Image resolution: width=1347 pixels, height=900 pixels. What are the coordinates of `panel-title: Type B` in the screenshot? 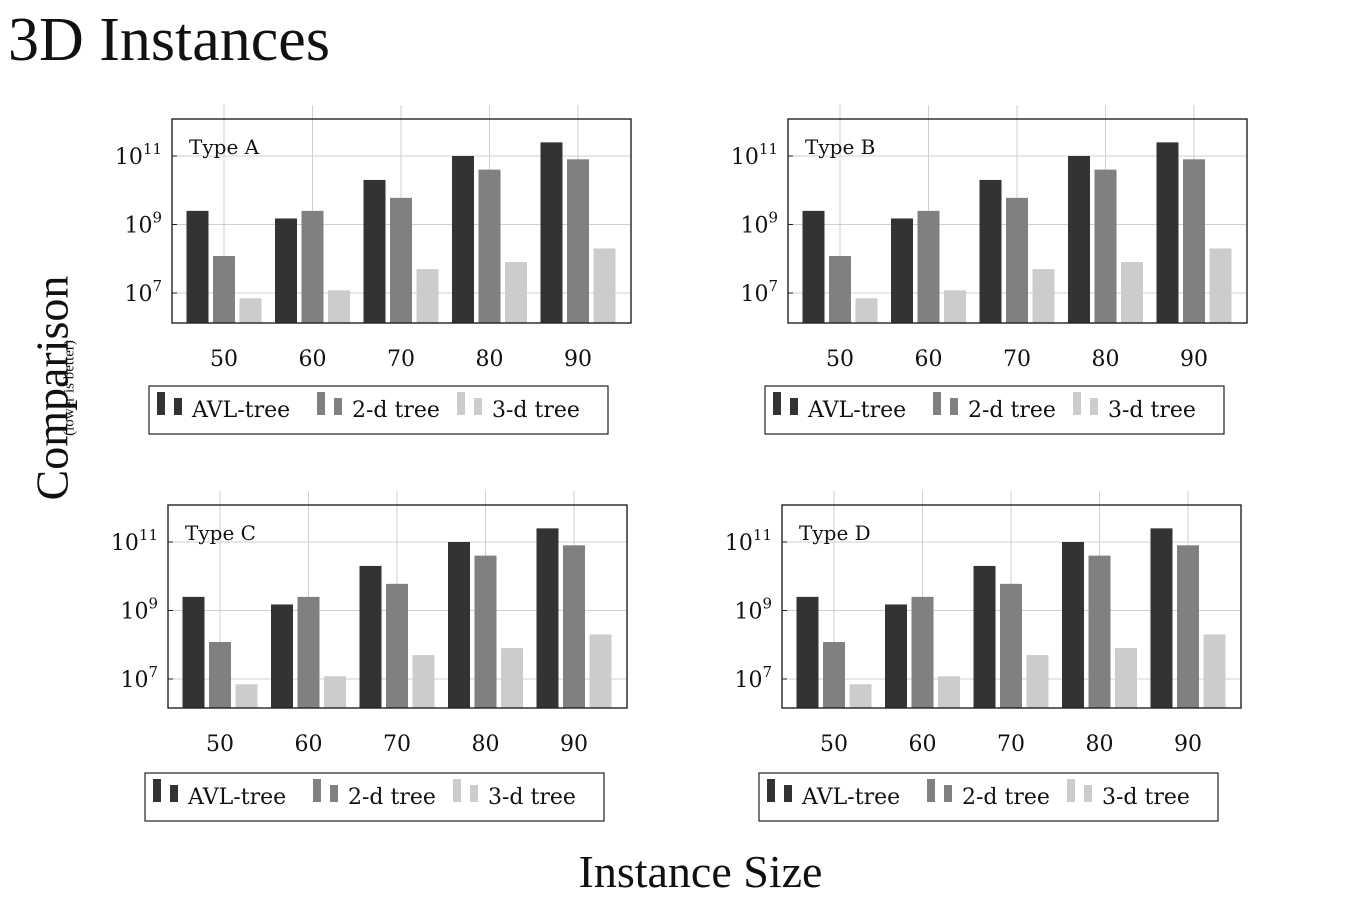 It's located at (840, 147).